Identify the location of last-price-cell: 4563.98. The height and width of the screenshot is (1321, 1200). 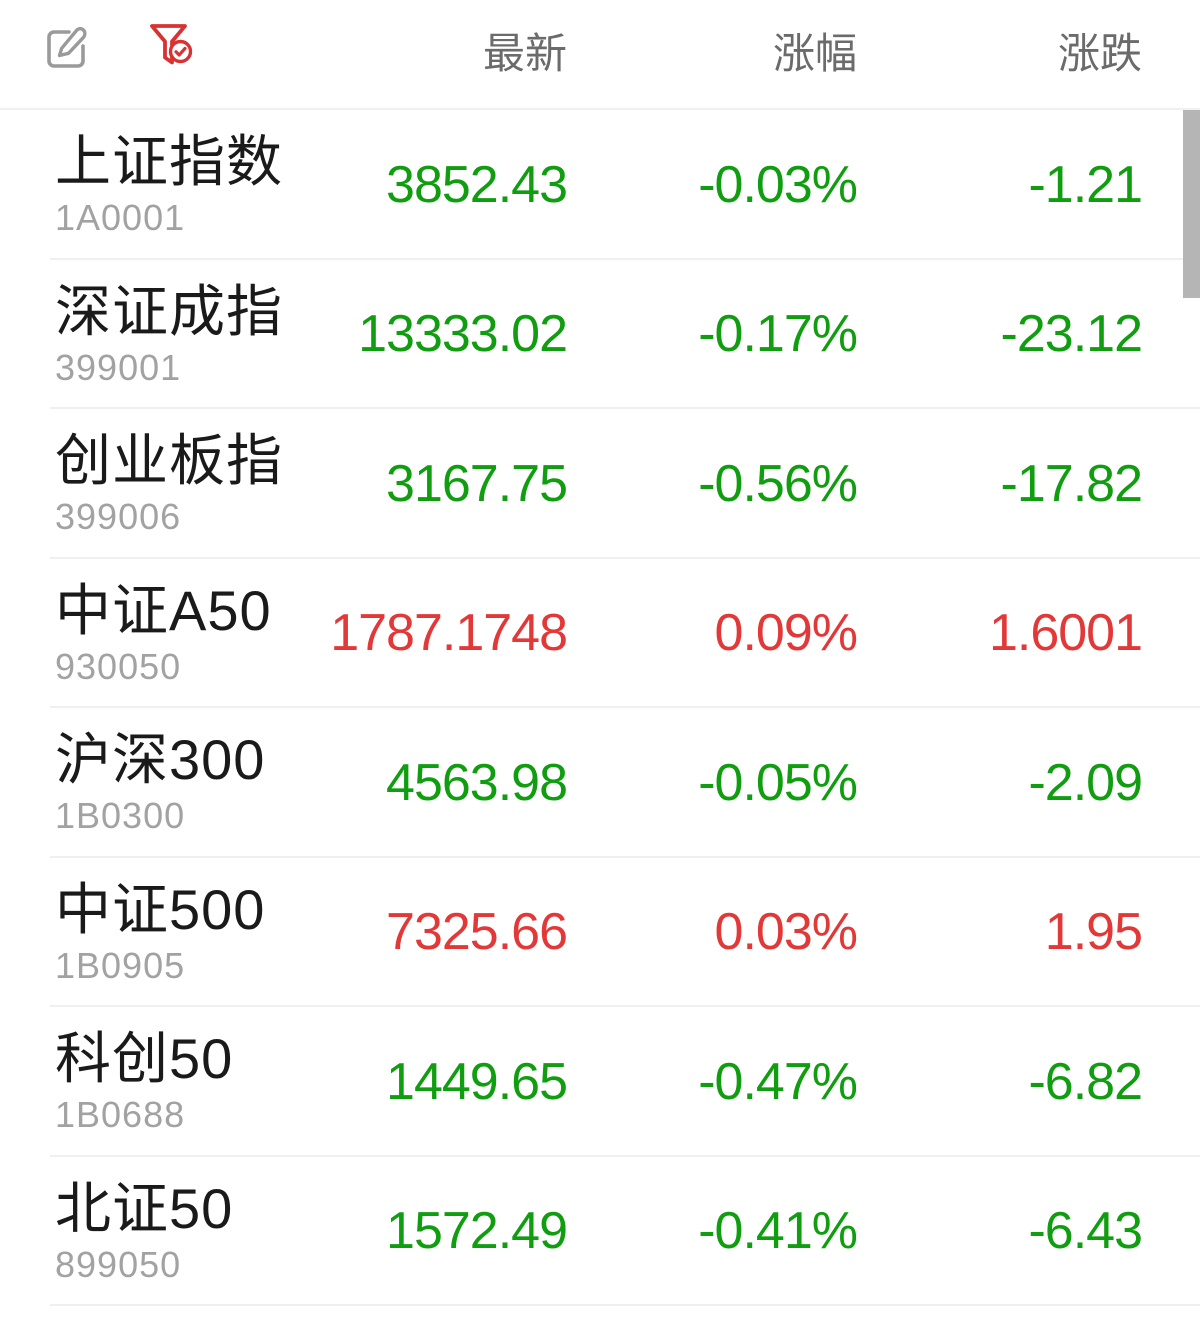
(437, 782).